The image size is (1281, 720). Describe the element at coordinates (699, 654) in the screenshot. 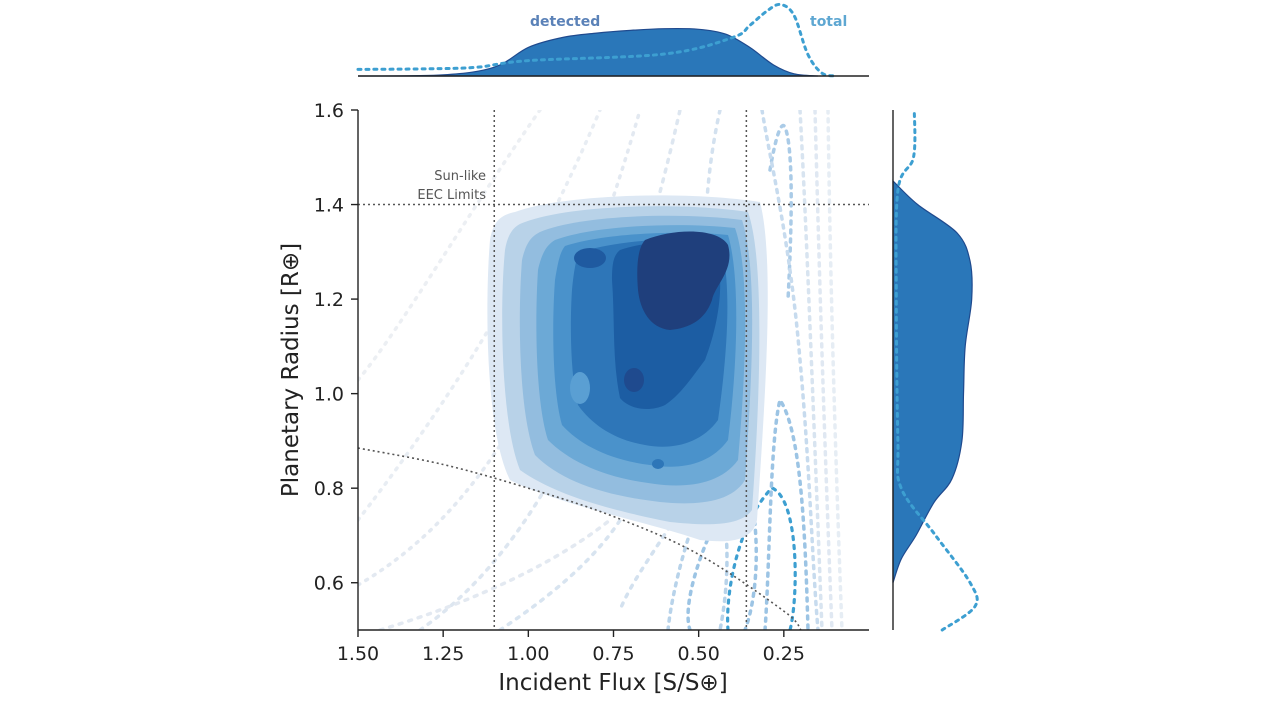

I see `x-tick-label: 0.50` at that location.